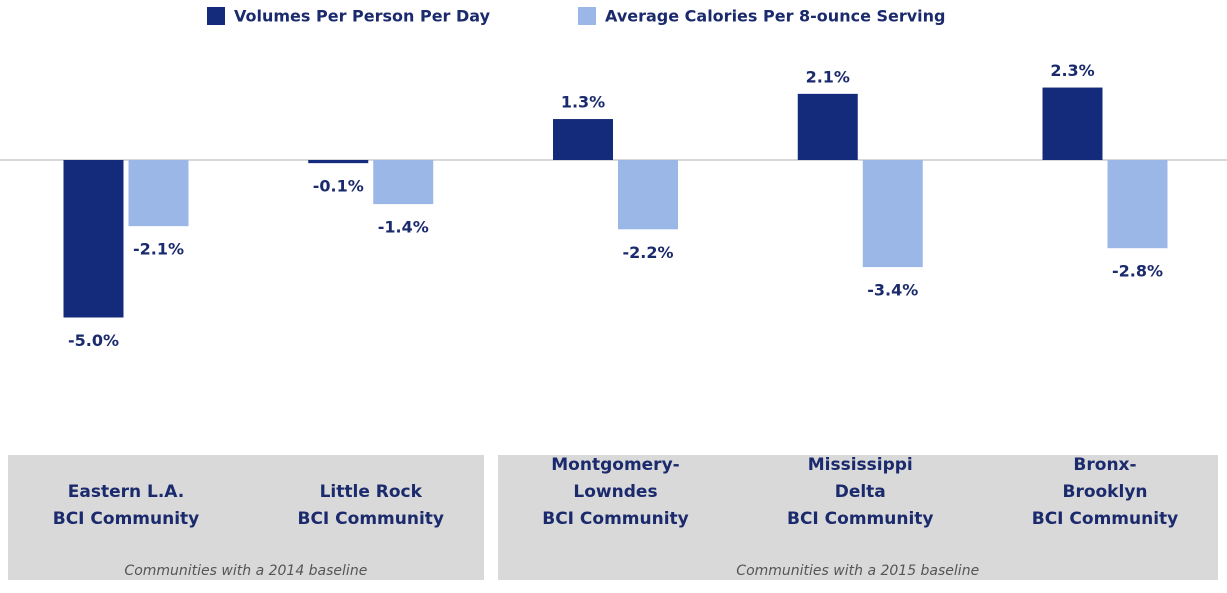 The width and height of the screenshot is (1227, 593). I want to click on value-label: 2.1%, so click(828, 76).